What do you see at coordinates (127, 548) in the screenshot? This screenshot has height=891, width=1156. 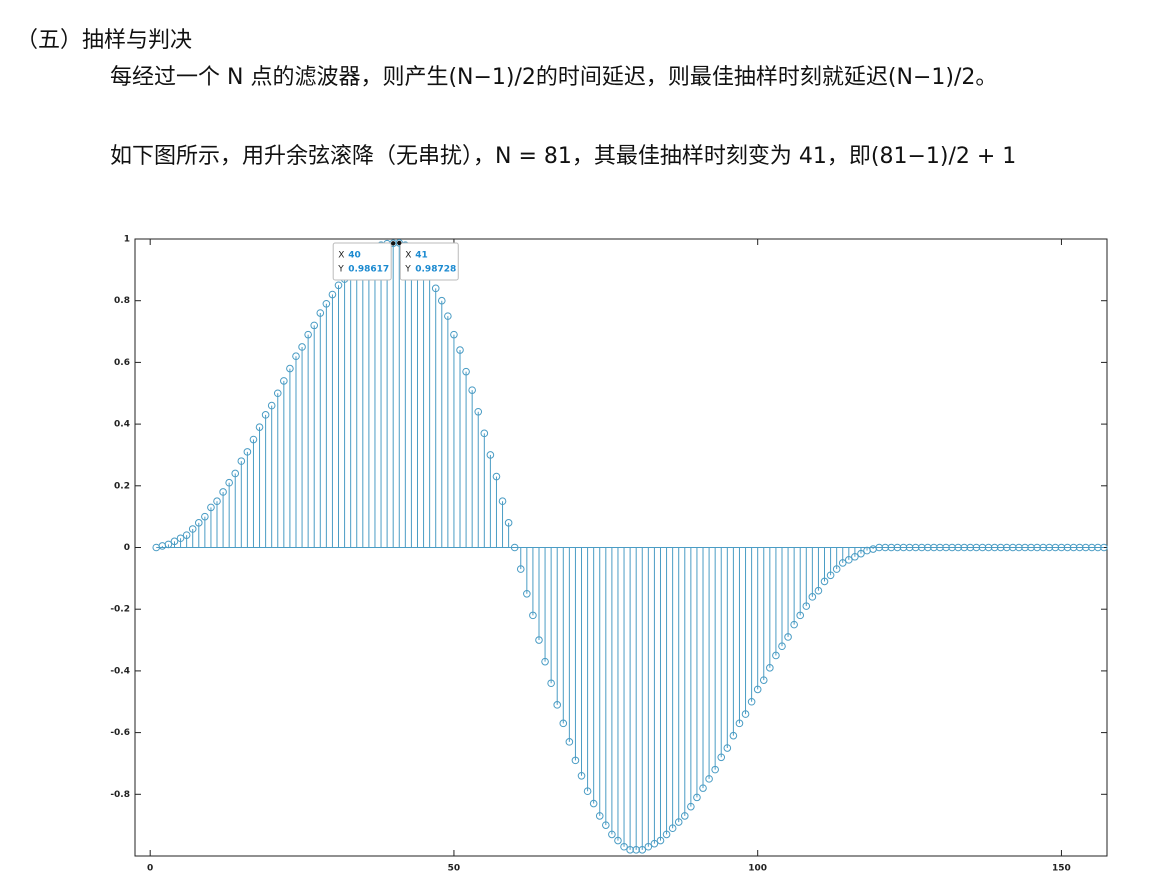 I see `y-tick-label: 0` at bounding box center [127, 548].